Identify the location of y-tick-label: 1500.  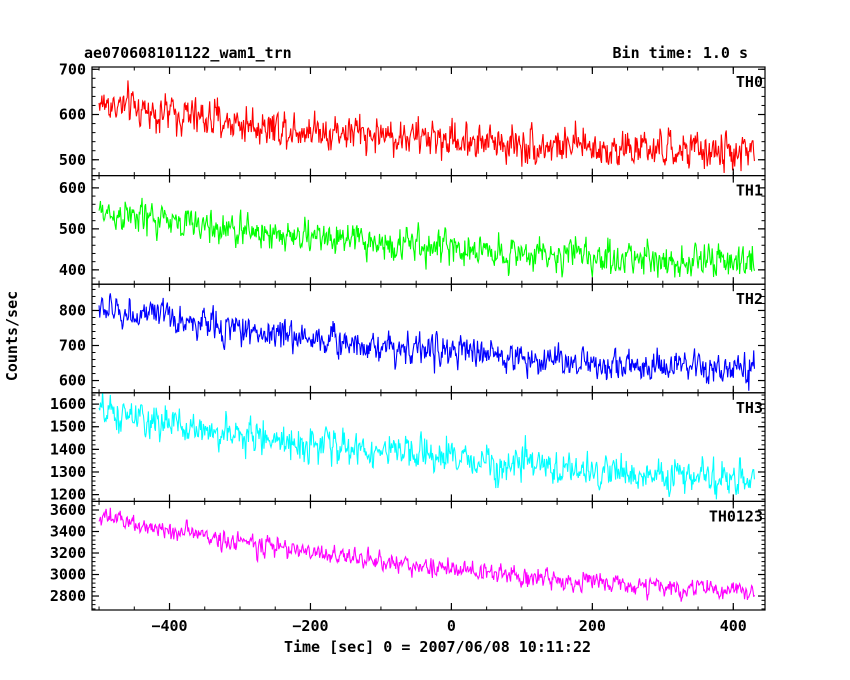
(68, 427).